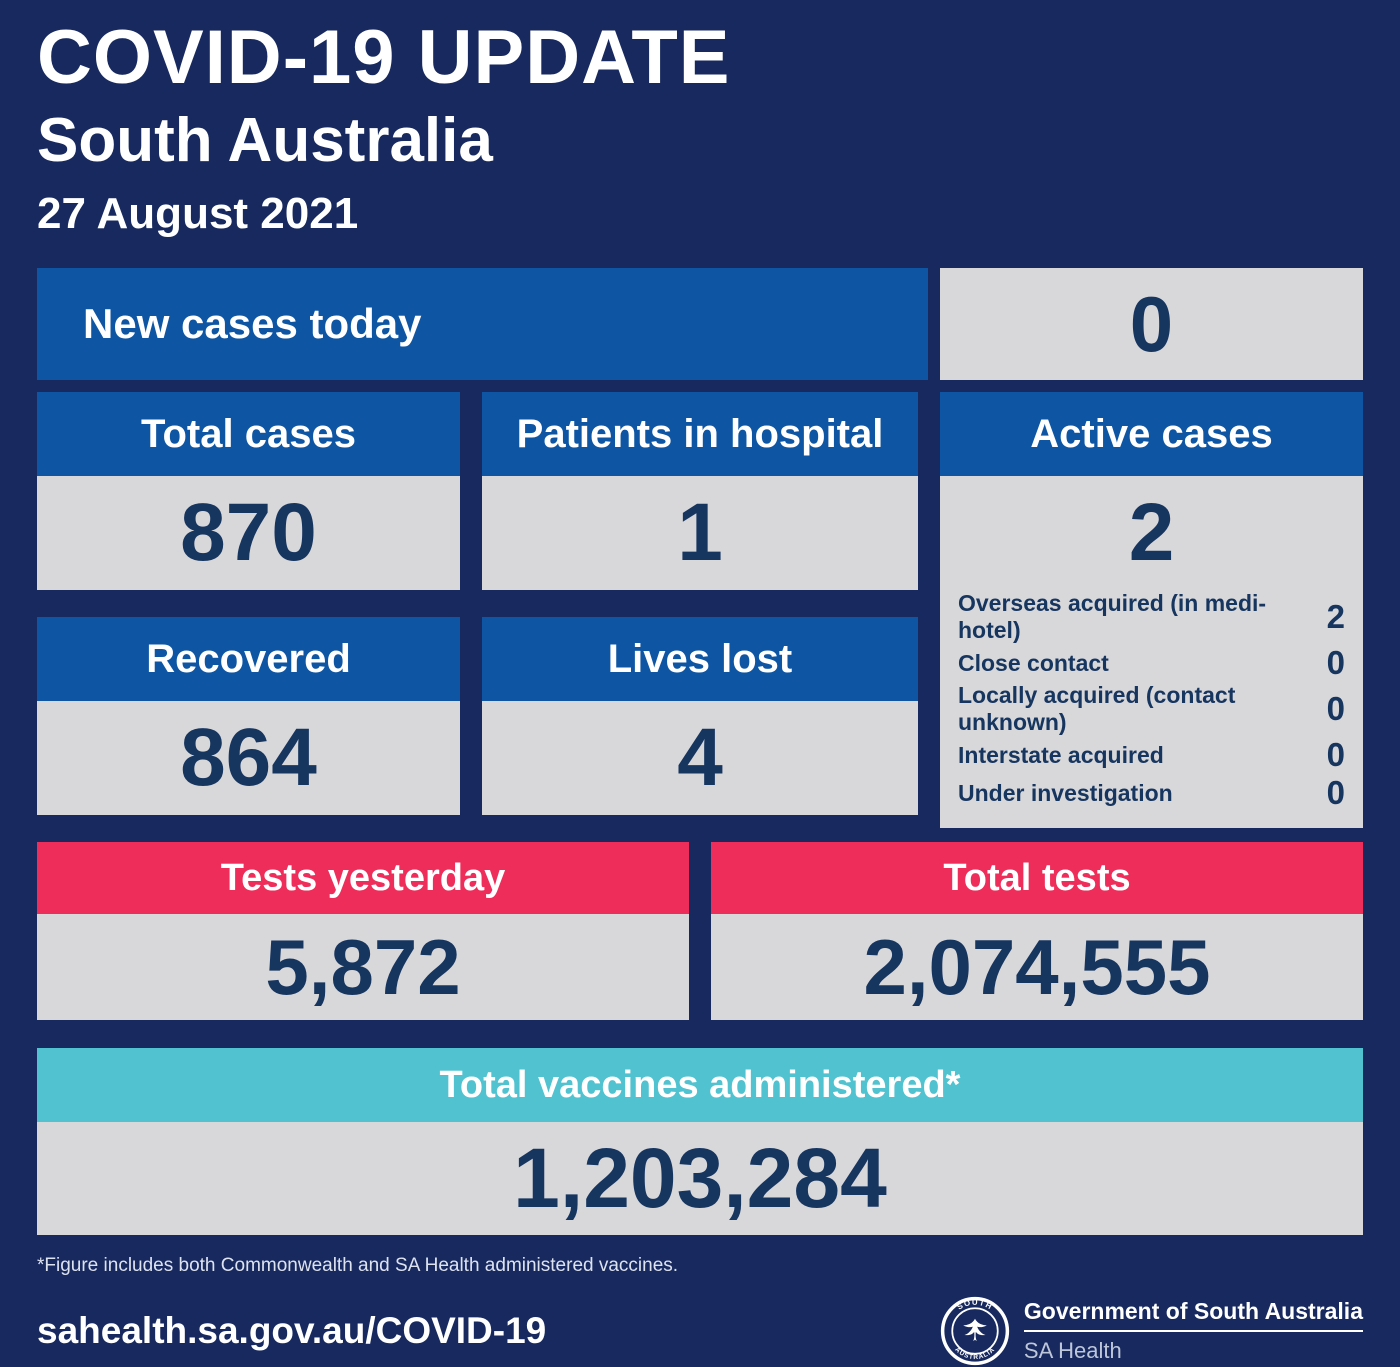  What do you see at coordinates (974, 1305) in the screenshot?
I see `crest-top-text: SOUTH` at bounding box center [974, 1305].